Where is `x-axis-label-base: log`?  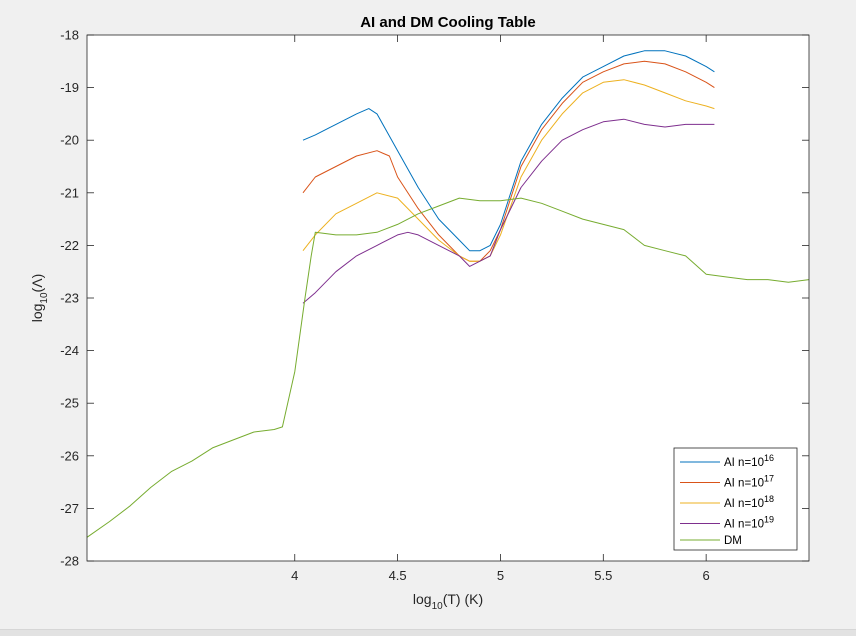
x-axis-label-base: log is located at coordinates (422, 599).